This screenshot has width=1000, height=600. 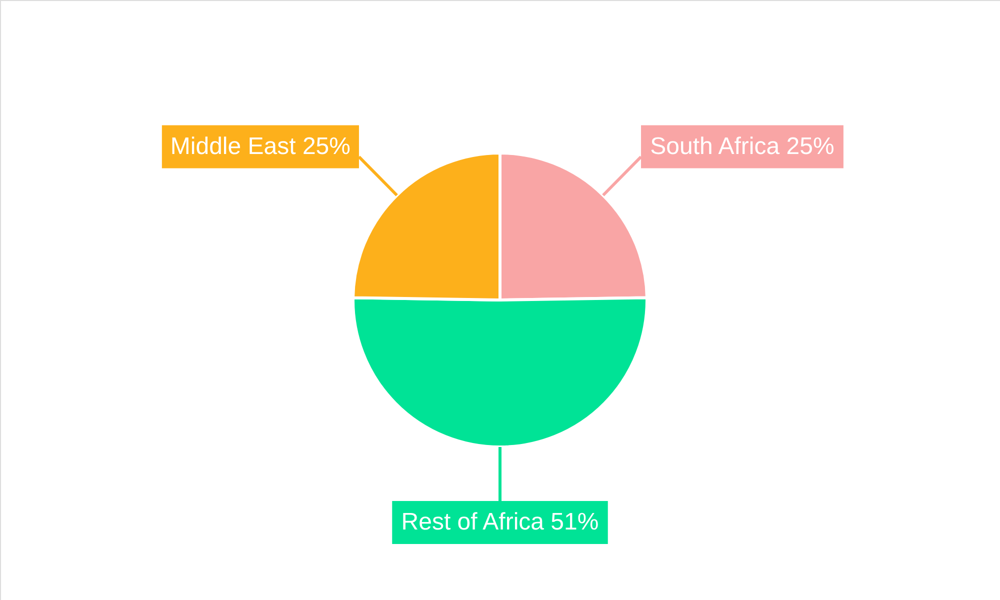 What do you see at coordinates (500, 522) in the screenshot?
I see `slice-label: Rest of Africa 51%` at bounding box center [500, 522].